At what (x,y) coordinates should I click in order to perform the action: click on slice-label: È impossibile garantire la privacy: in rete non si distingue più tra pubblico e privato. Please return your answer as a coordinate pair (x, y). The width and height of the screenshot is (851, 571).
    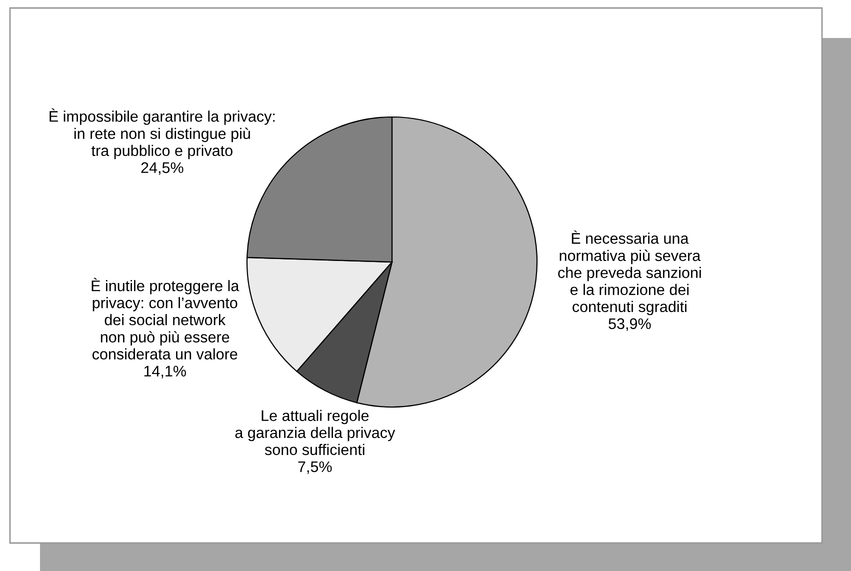
    Looking at the image, I should click on (162, 134).